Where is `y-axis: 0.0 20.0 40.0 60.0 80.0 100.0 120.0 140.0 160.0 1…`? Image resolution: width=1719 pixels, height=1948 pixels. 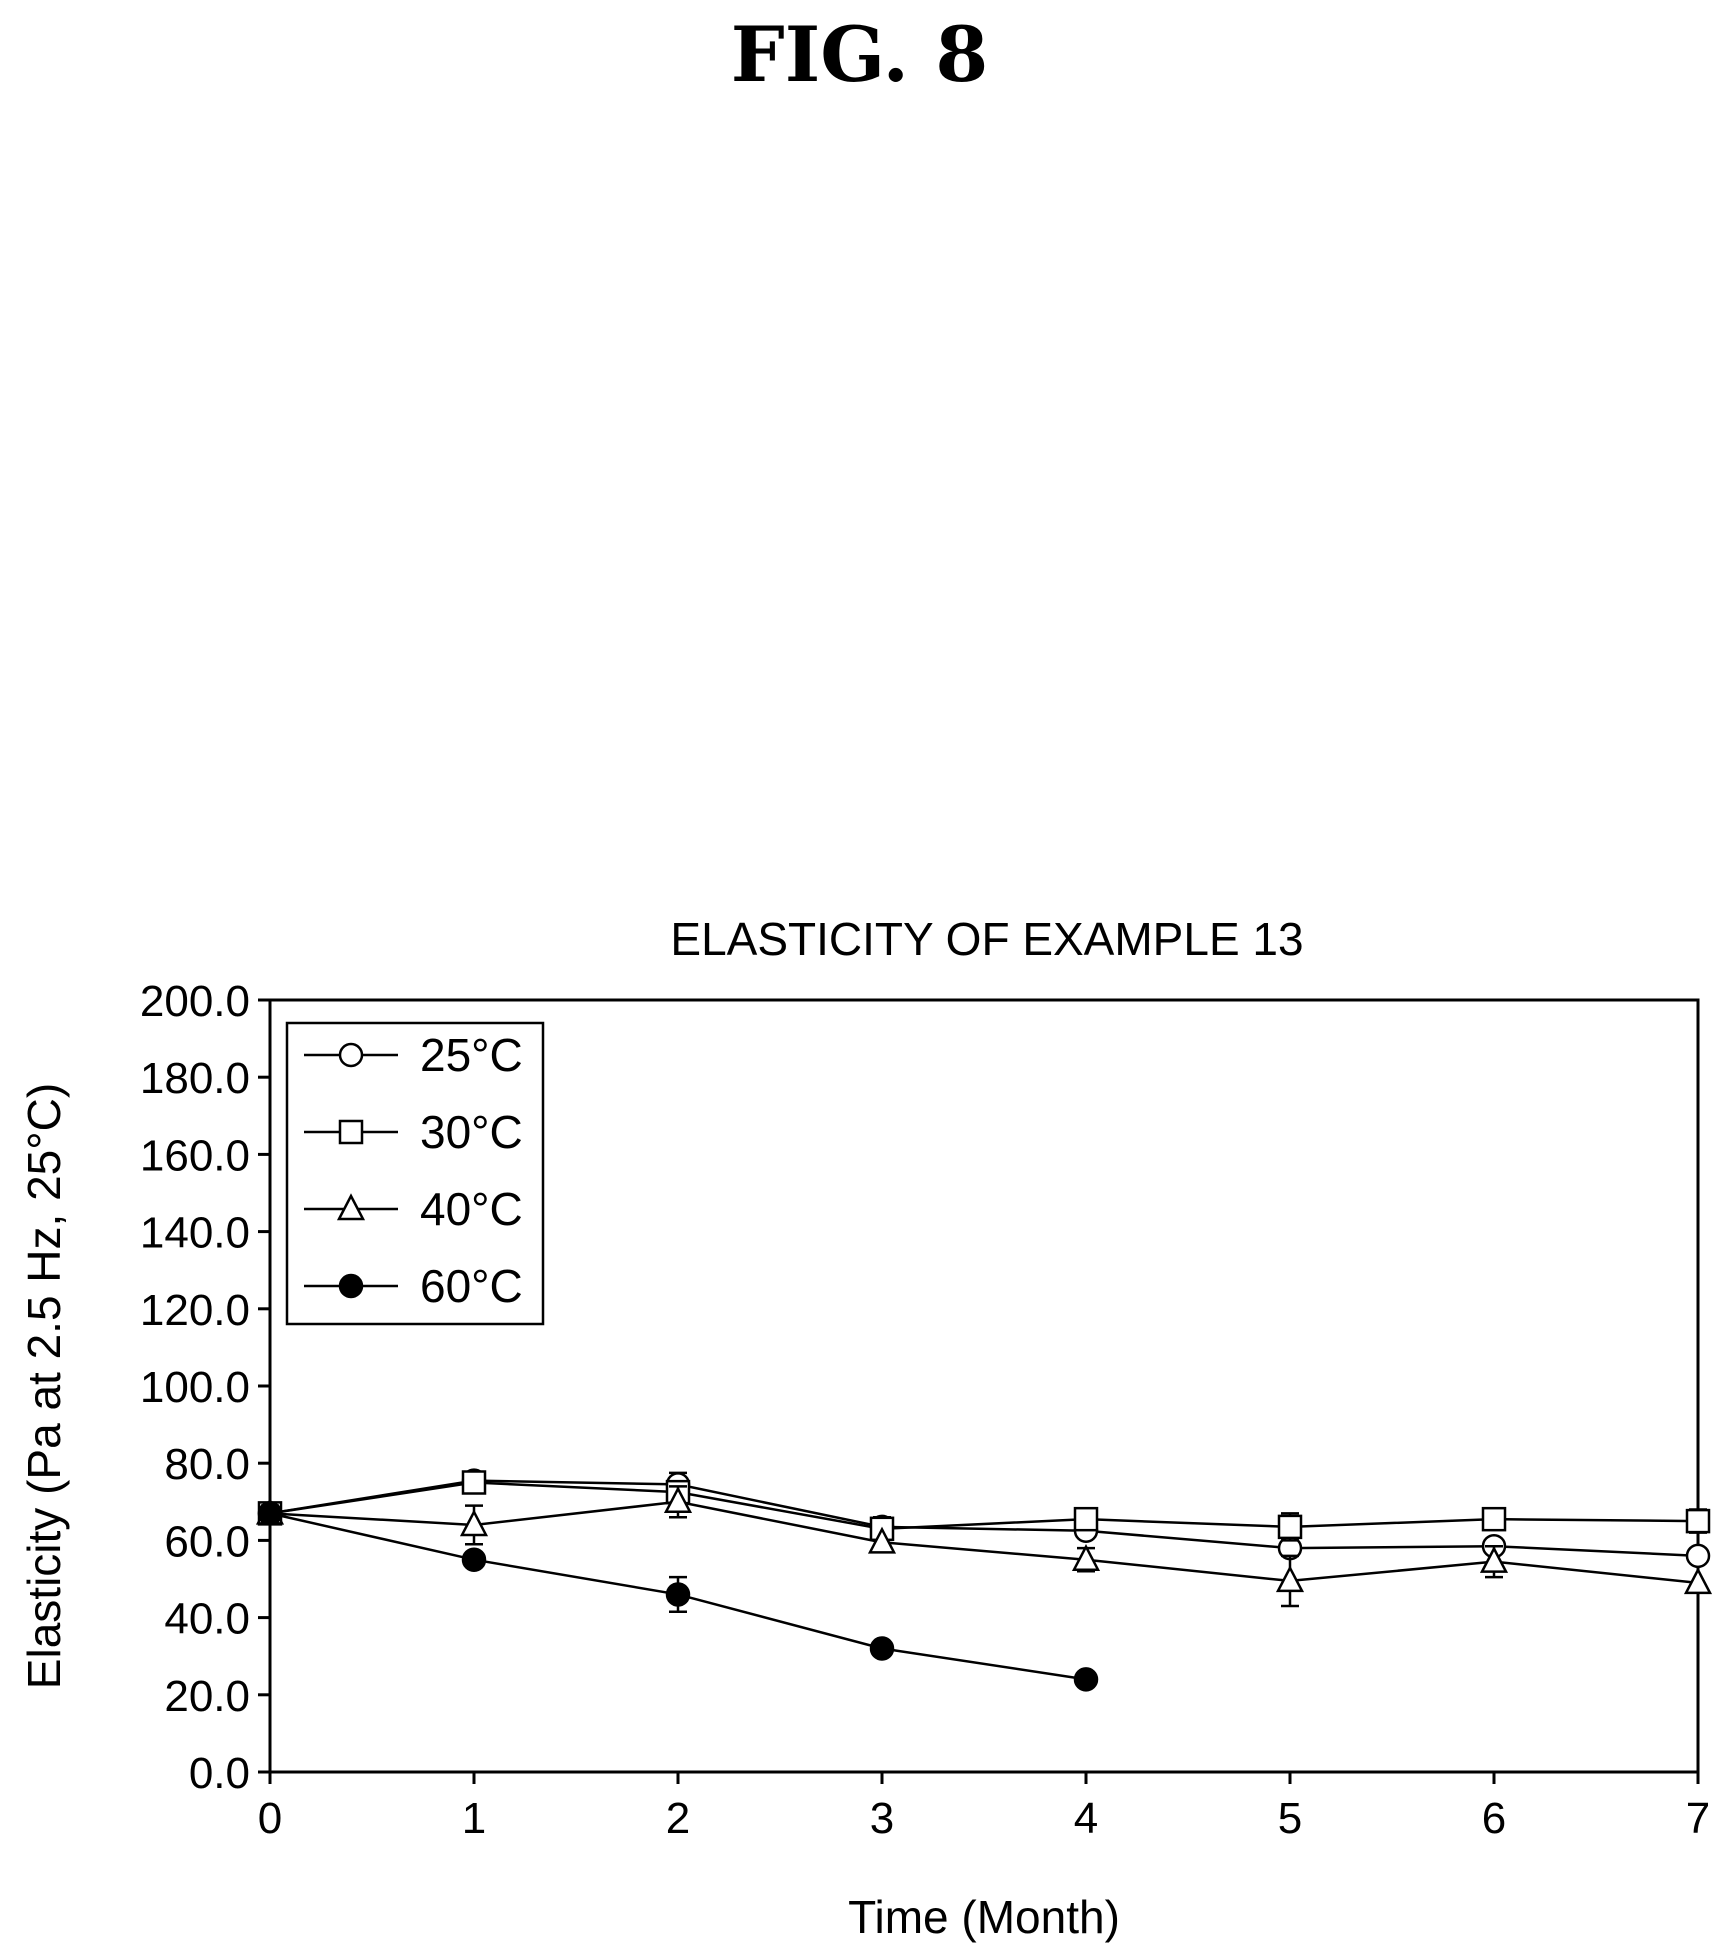
y-axis: 0.0 20.0 40.0 60.0 80.0 100.0 120.0 140.0 160.0 1… is located at coordinates (205, 1387).